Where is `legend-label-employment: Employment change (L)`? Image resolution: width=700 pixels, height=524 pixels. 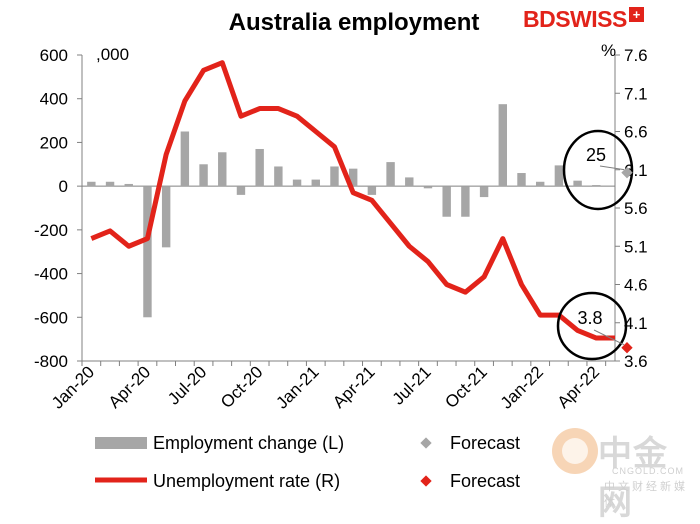 legend-label-employment: Employment change (L) is located at coordinates (248, 443).